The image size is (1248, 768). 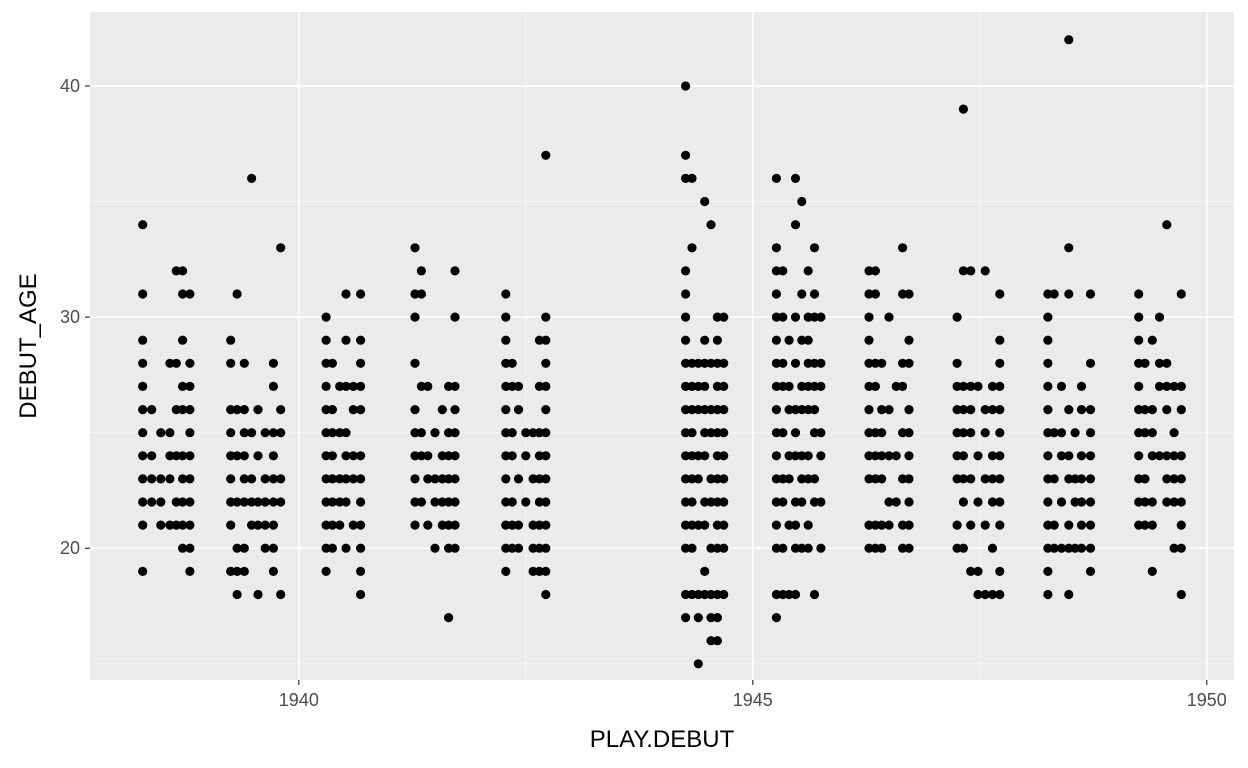 What do you see at coordinates (662, 739) in the screenshot?
I see `x-axis-title: PLAY.DEBUT` at bounding box center [662, 739].